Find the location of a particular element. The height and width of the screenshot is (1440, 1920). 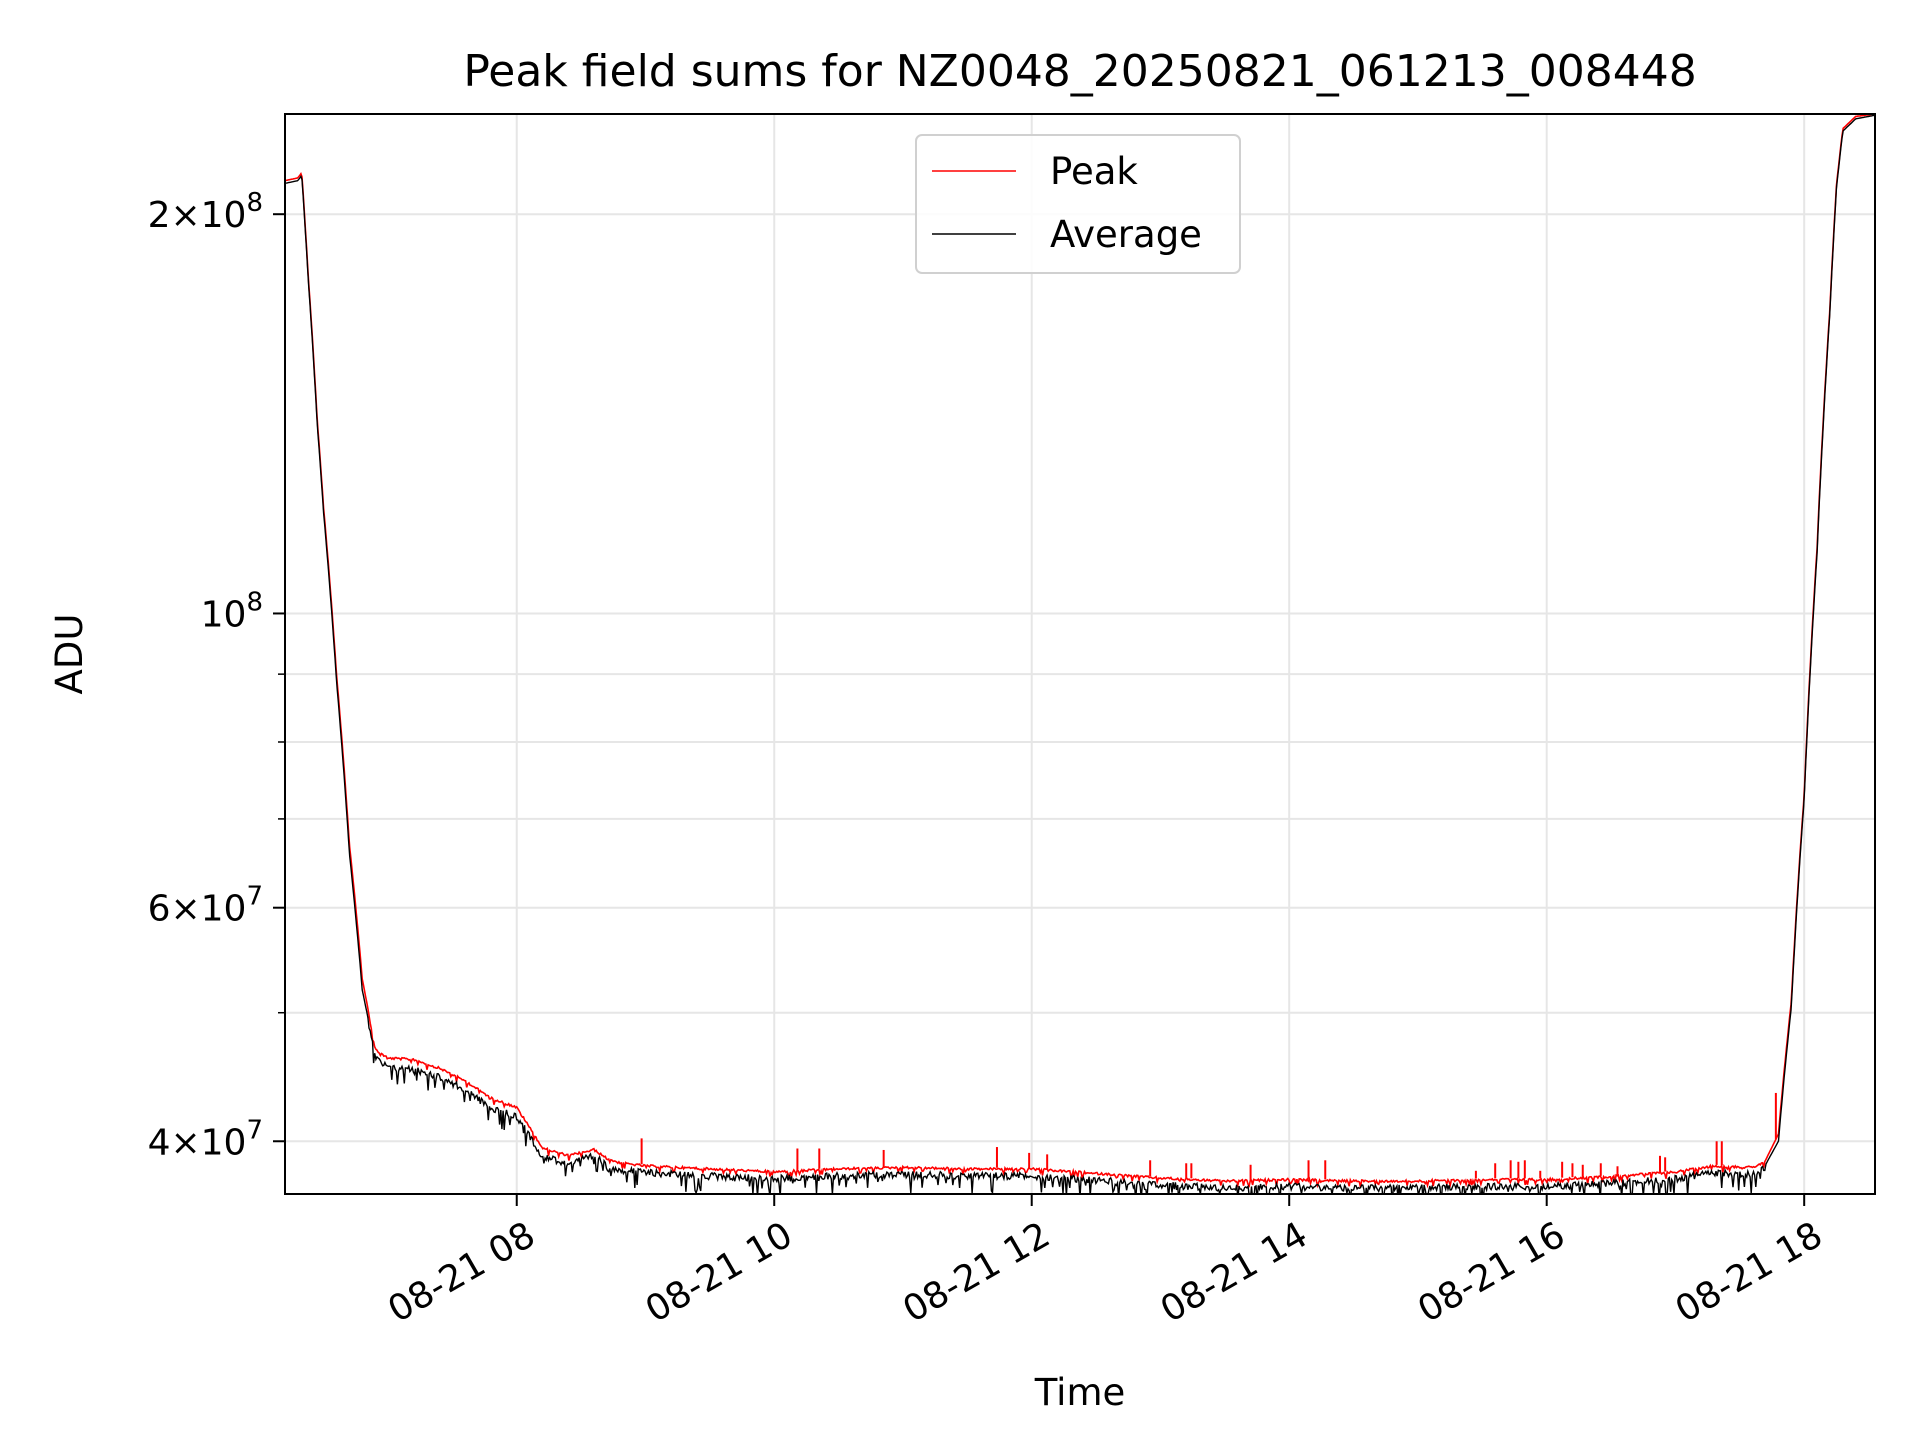

legend-average-label: Average is located at coordinates (1126, 234).